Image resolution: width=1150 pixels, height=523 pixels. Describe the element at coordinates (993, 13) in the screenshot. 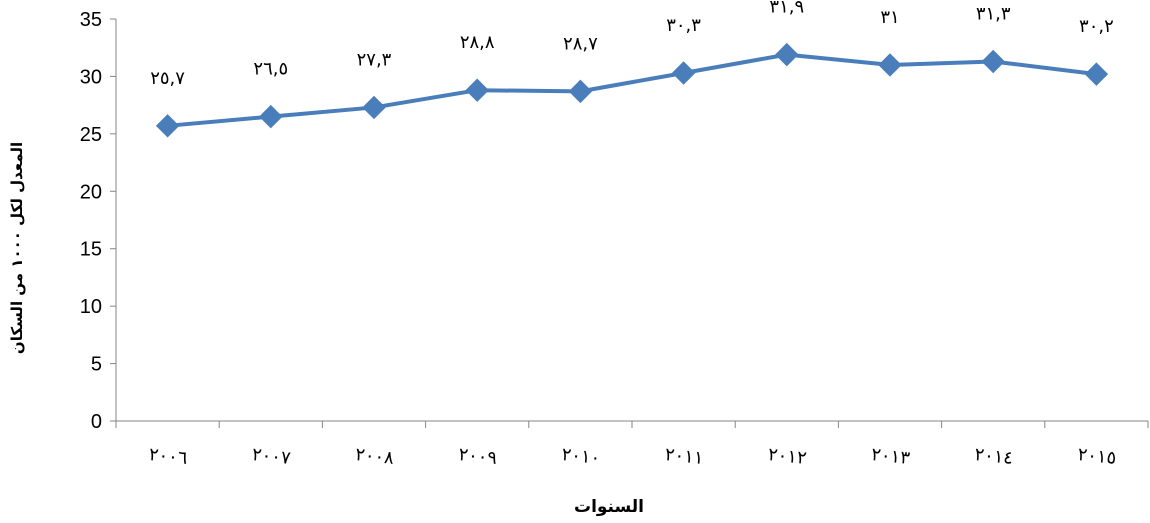

I see `data-label: ٣١,٣` at that location.